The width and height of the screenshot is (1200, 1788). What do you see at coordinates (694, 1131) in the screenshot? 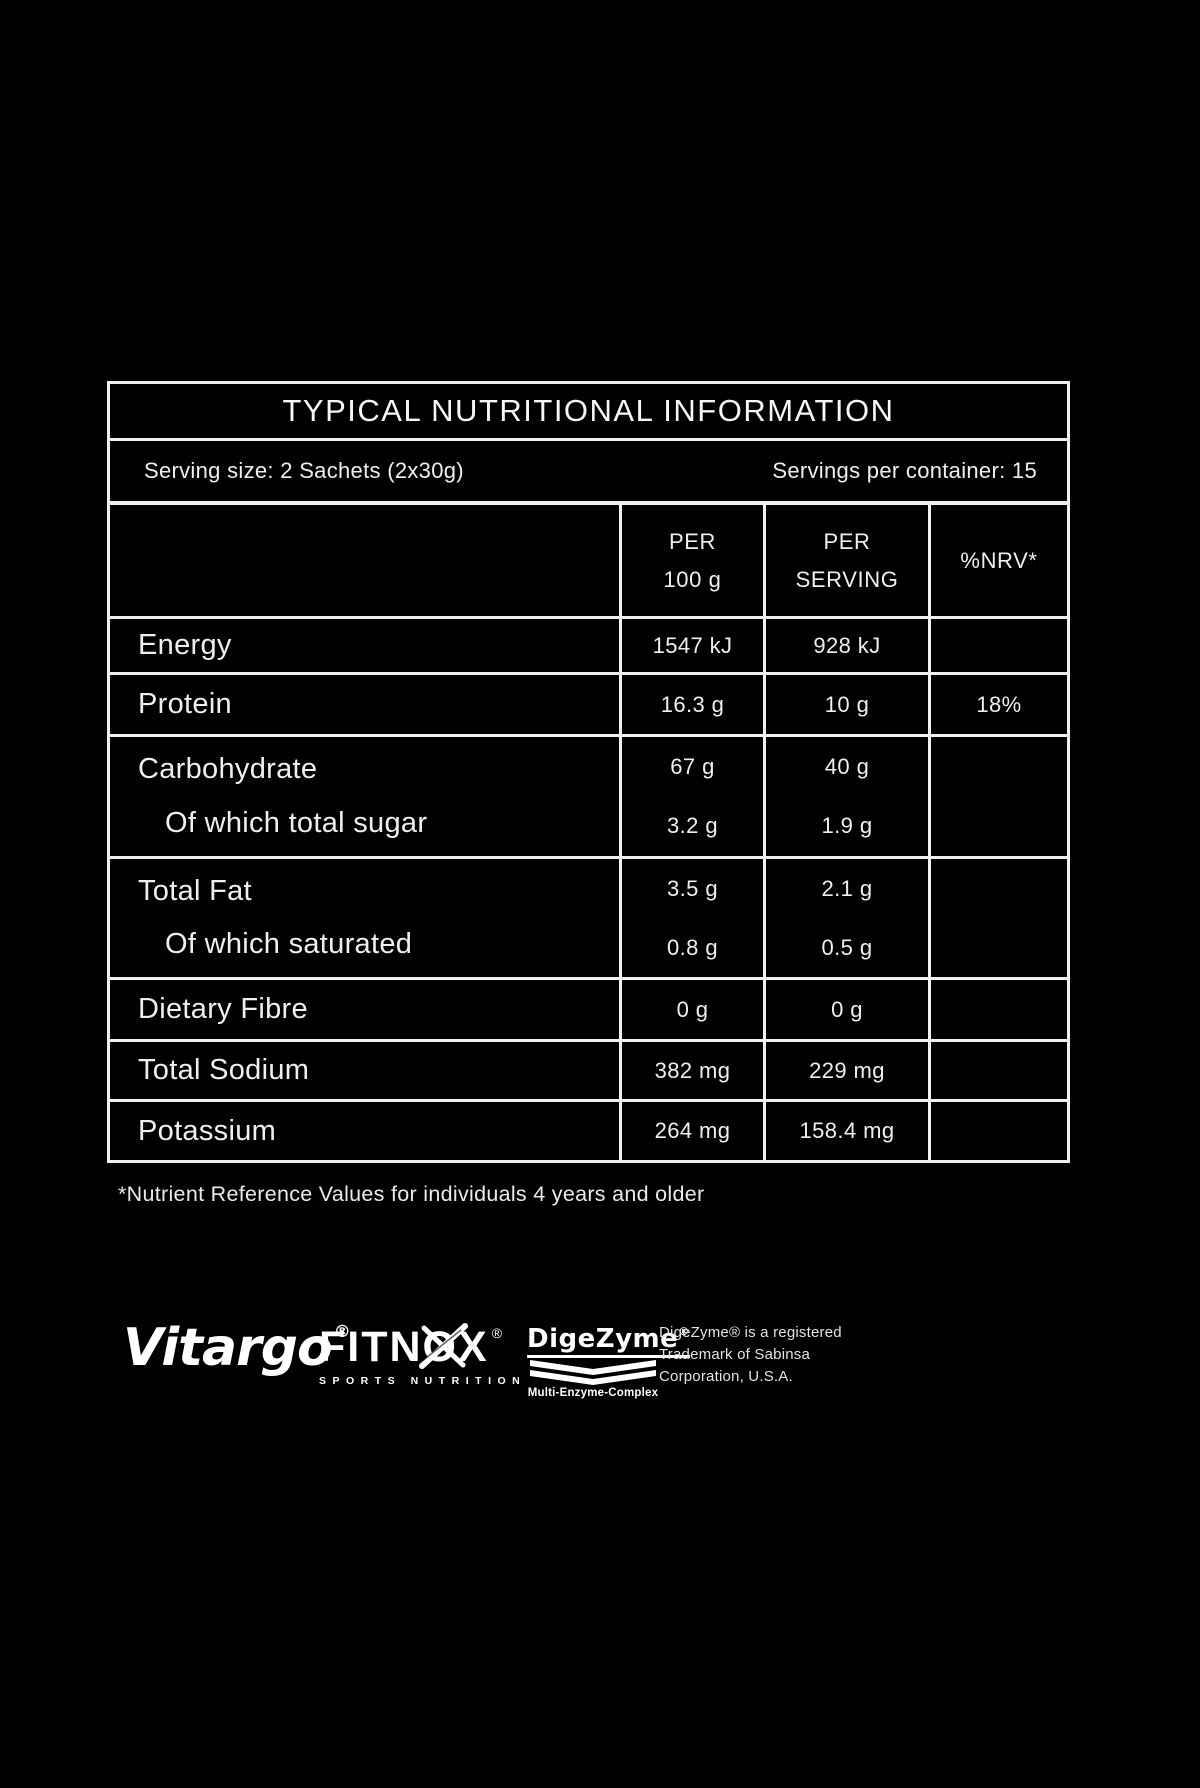
I see `row-potassium-per100: 264 mg` at bounding box center [694, 1131].